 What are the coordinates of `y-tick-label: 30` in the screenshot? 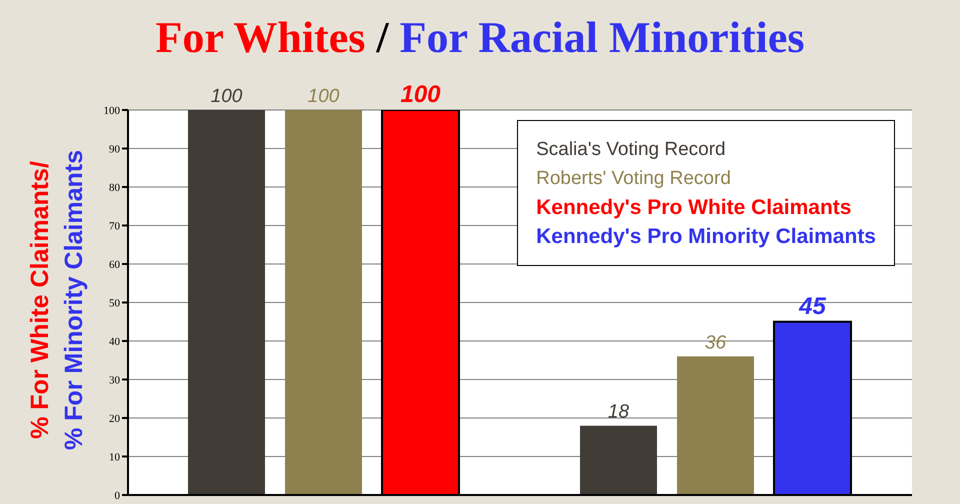 It's located at (114, 380).